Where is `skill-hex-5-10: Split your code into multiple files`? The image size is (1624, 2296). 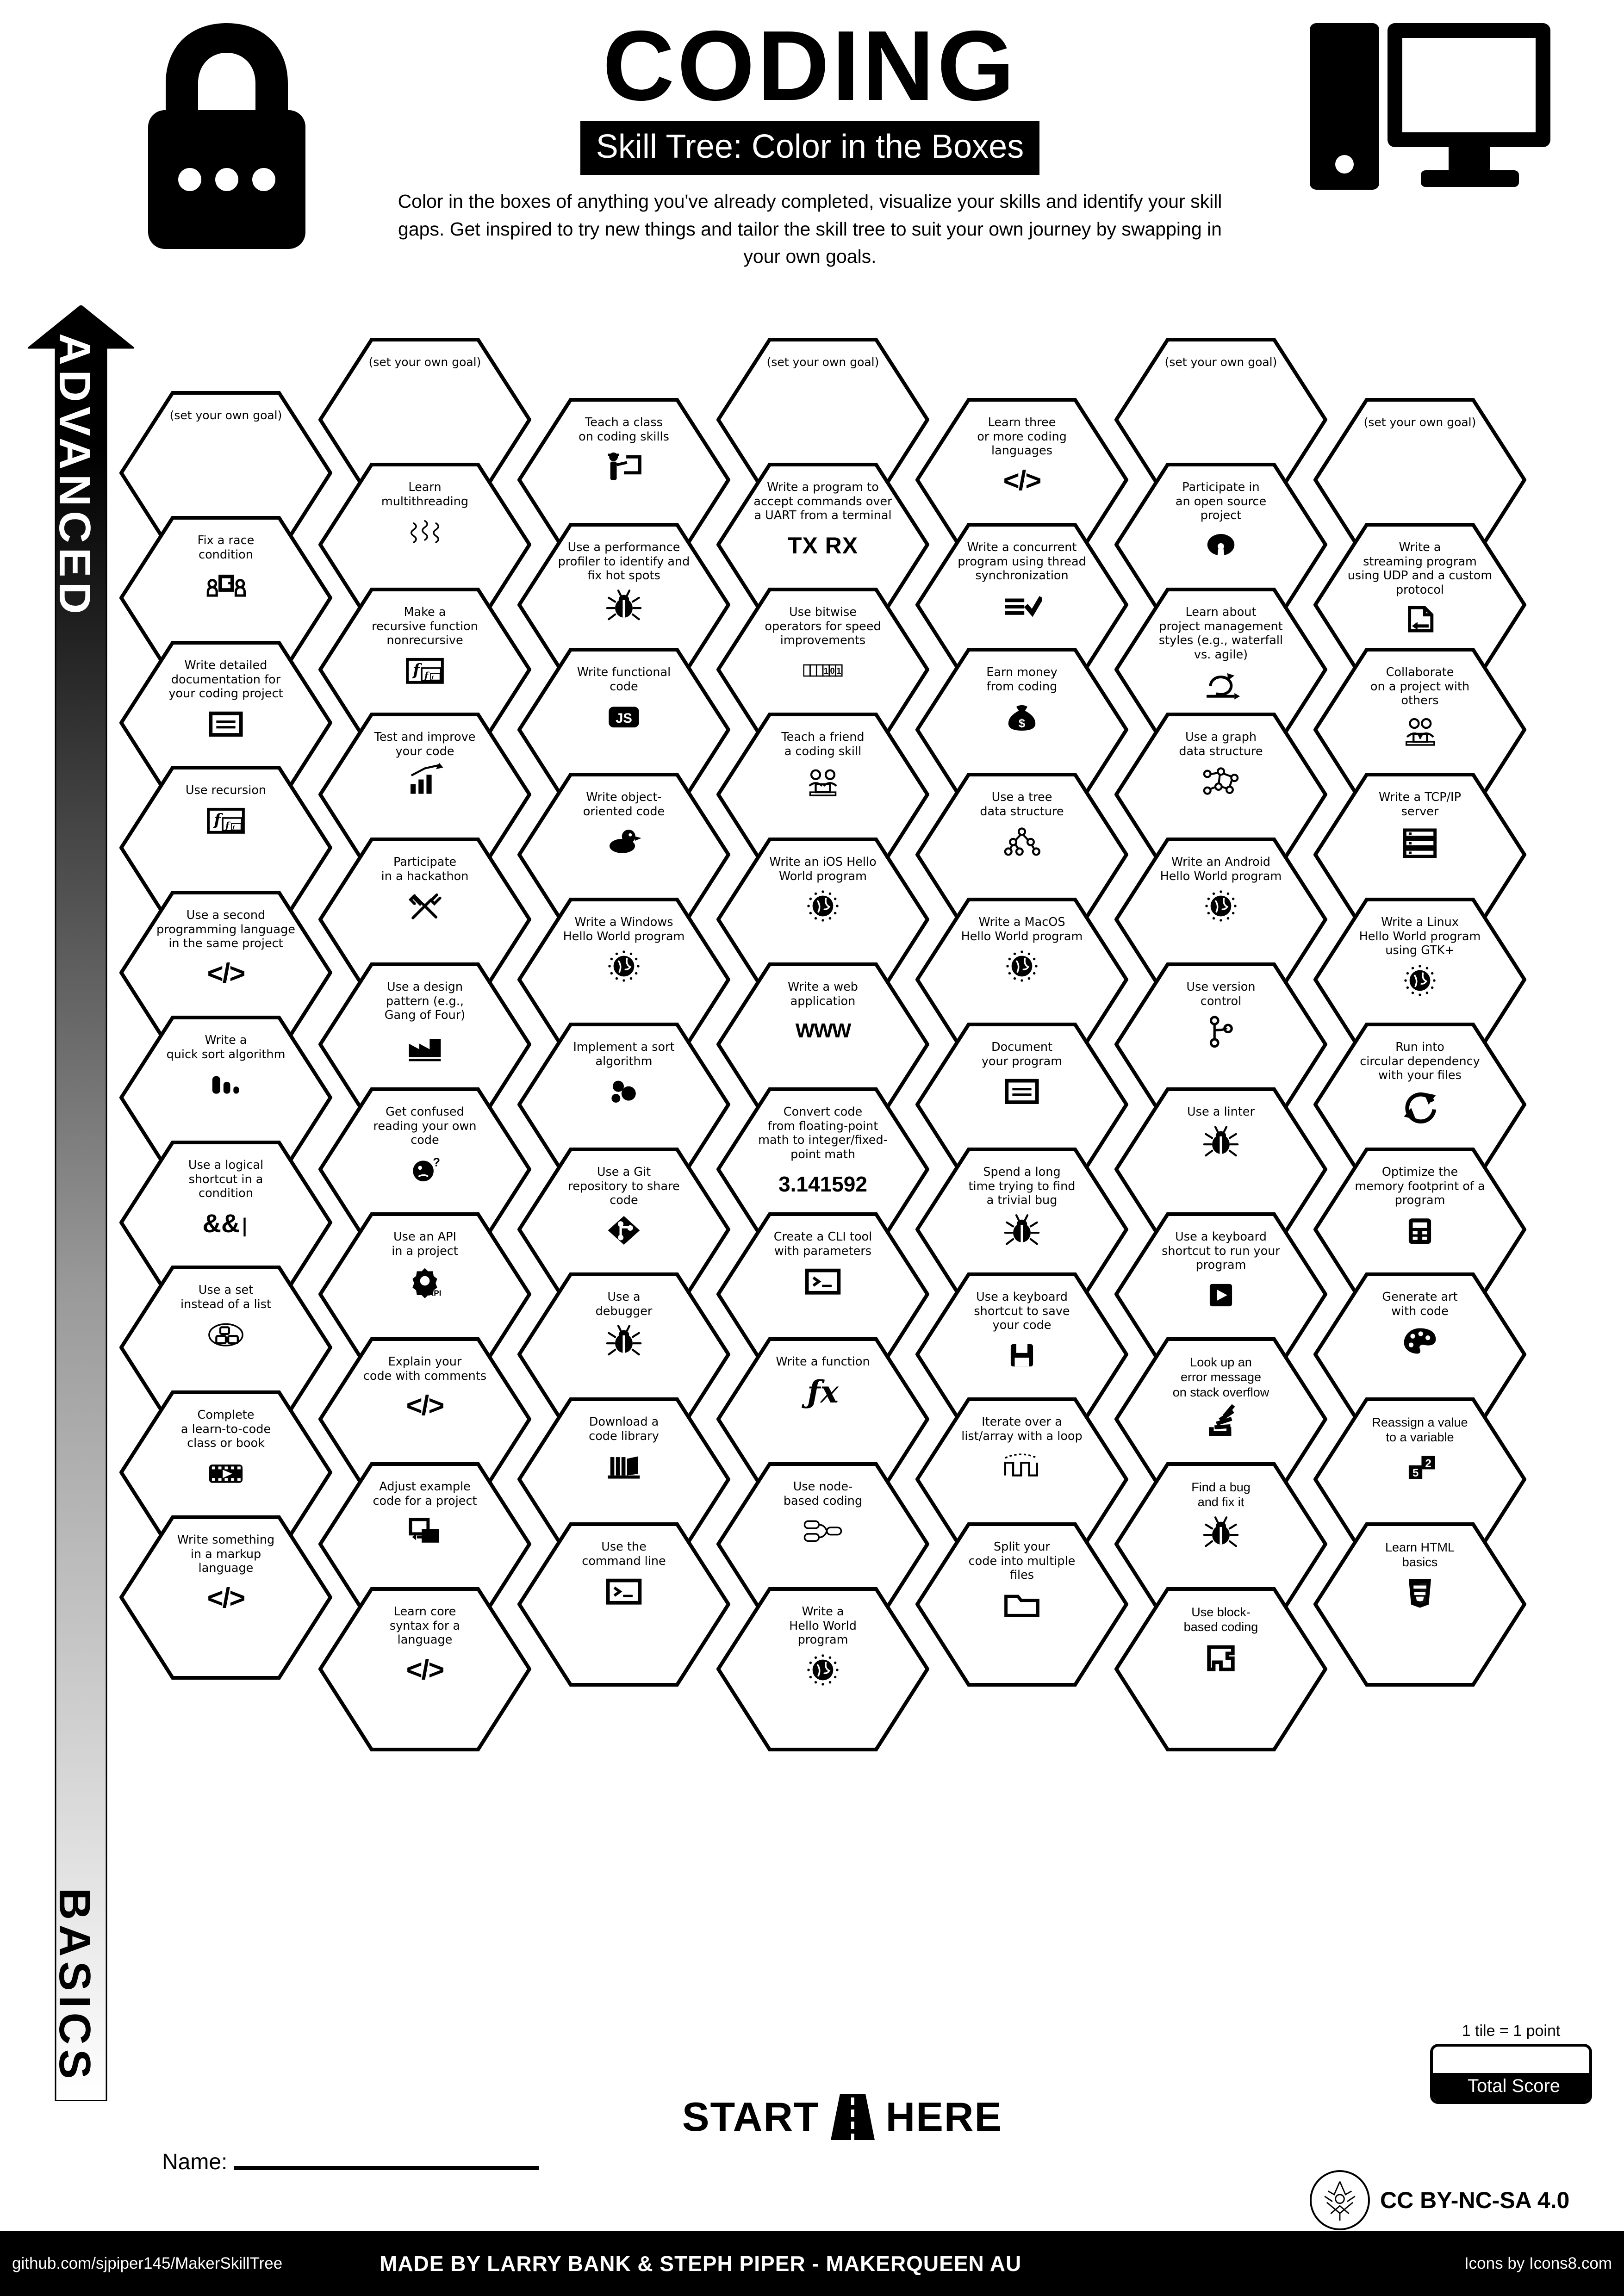 skill-hex-5-10: Split your code into multiple files is located at coordinates (1021, 1604).